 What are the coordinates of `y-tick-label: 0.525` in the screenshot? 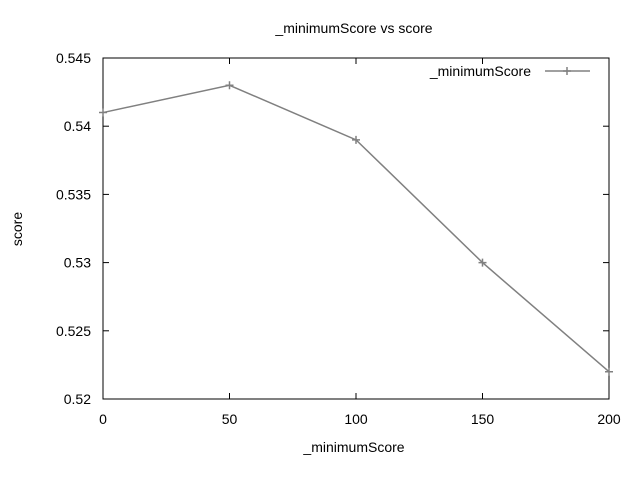 It's located at (73, 331).